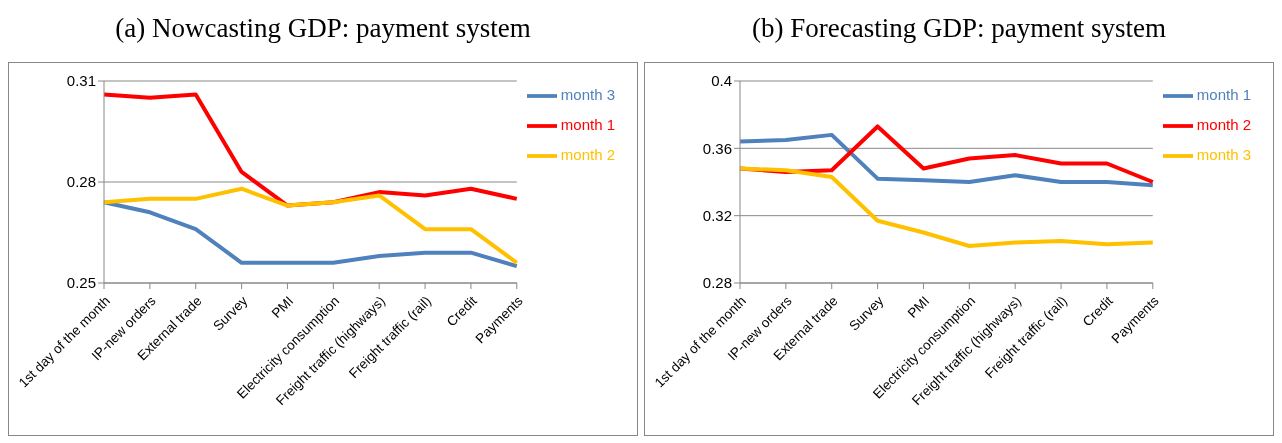 The image size is (1282, 443). What do you see at coordinates (81, 81) in the screenshot?
I see `y-tick-label: 0.31` at bounding box center [81, 81].